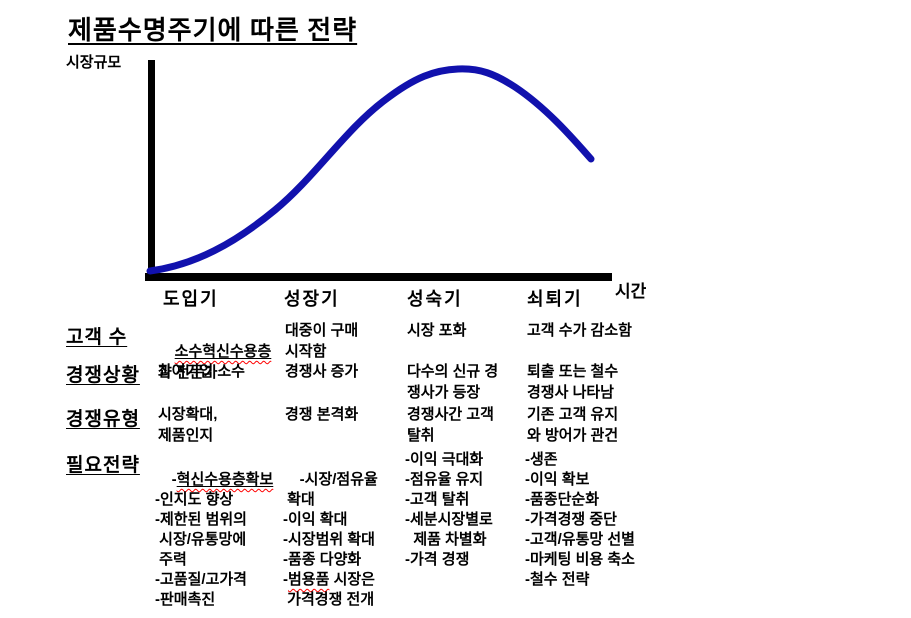 This screenshot has width=911, height=618. I want to click on cell-comptype-growth: 경쟁 본격화, so click(322, 414).